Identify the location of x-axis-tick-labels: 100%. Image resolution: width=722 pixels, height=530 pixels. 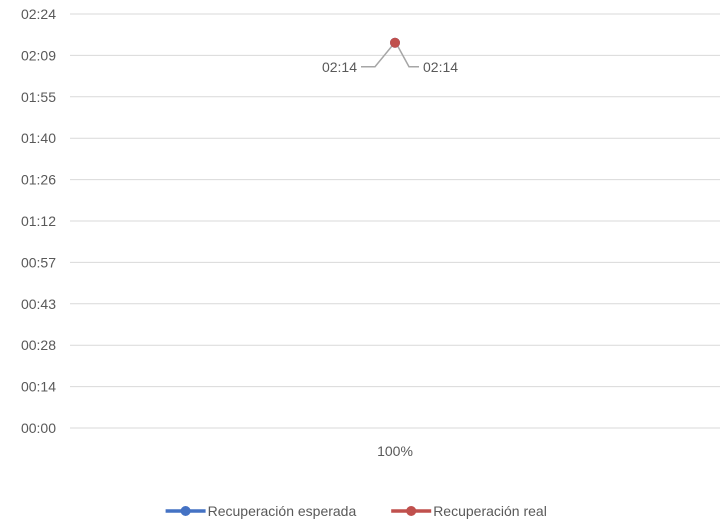
(395, 451).